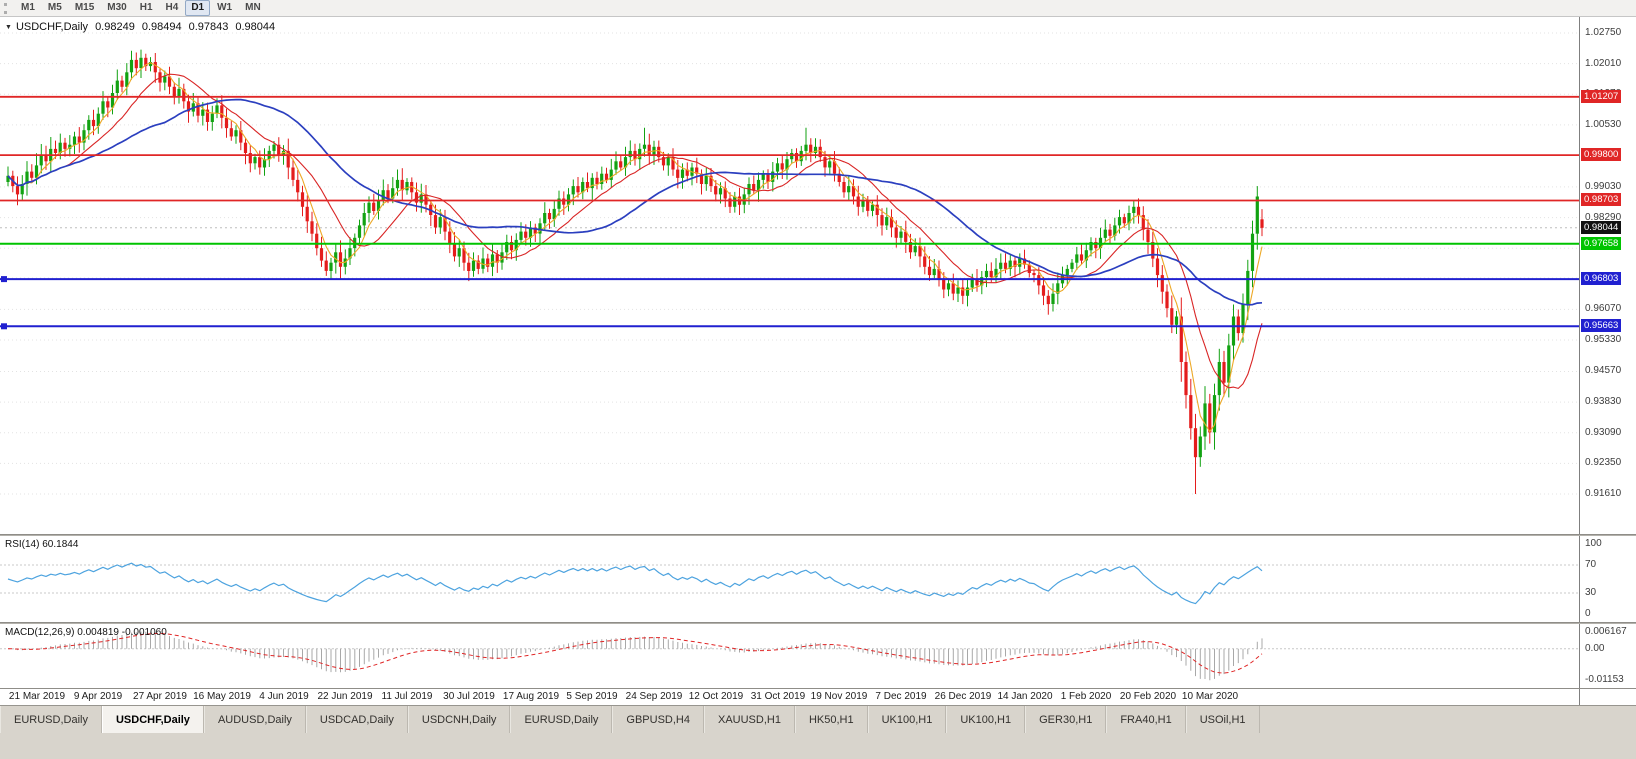 This screenshot has width=1636, height=759. What do you see at coordinates (356, 719) in the screenshot?
I see `chart-tab-usdcad-daily: USDCAD,Daily` at bounding box center [356, 719].